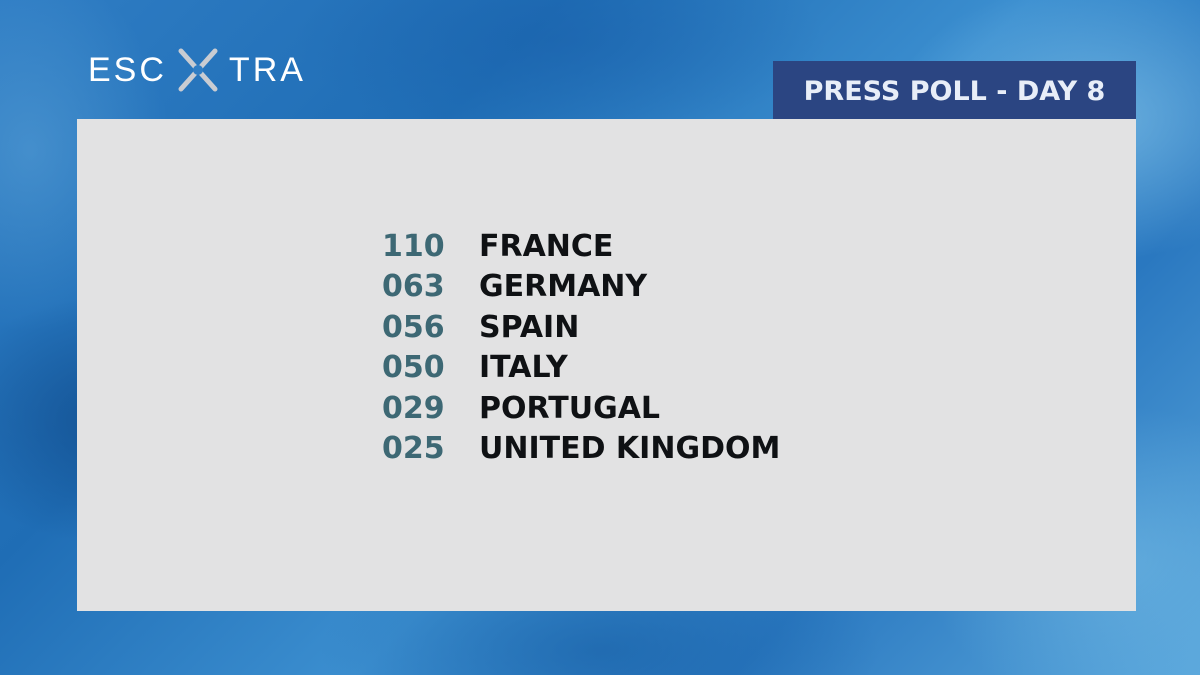 The width and height of the screenshot is (1200, 675). What do you see at coordinates (581, 327) in the screenshot?
I see `result-row: 056 SPAIN` at bounding box center [581, 327].